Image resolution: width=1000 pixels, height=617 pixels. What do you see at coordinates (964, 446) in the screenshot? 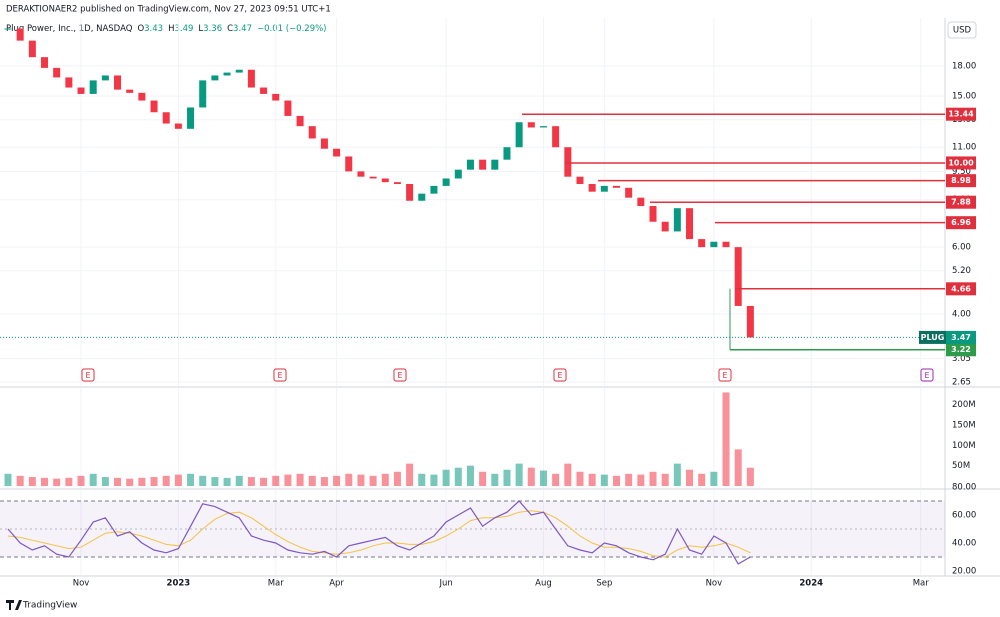
I see `y-tick-label: 100M` at bounding box center [964, 446].